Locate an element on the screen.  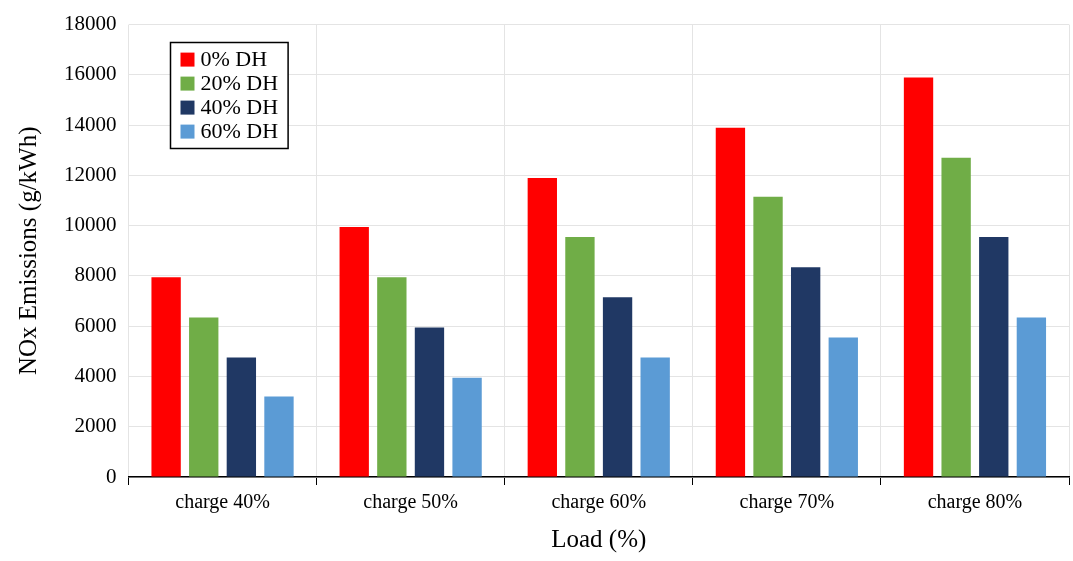
y-axis-title: NOx Emissions (g/kWh) is located at coordinates (27, 251).